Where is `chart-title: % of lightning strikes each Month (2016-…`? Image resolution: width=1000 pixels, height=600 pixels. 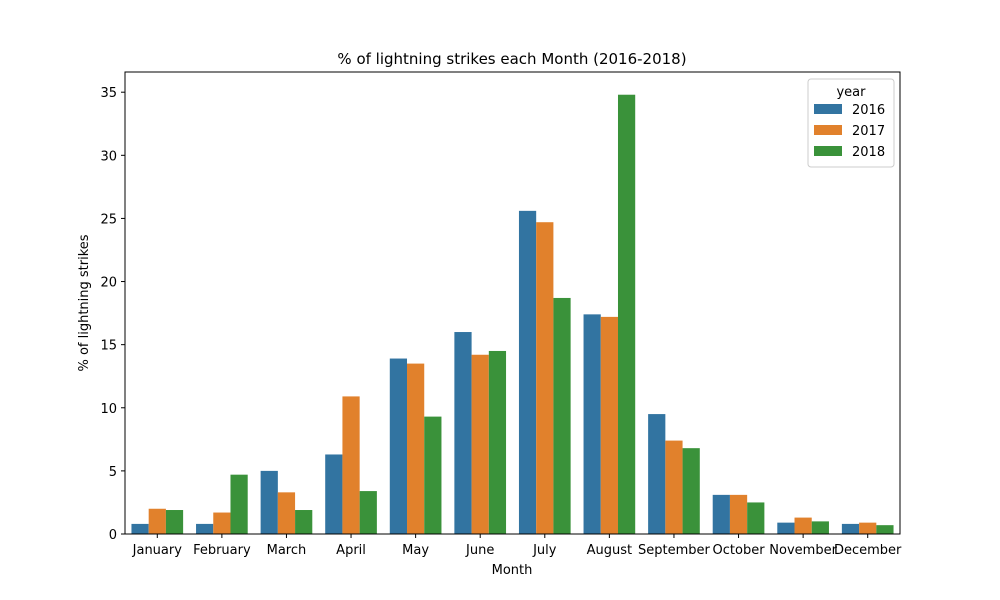
chart-title: % of lightning strikes each Month (2016-… is located at coordinates (511, 59).